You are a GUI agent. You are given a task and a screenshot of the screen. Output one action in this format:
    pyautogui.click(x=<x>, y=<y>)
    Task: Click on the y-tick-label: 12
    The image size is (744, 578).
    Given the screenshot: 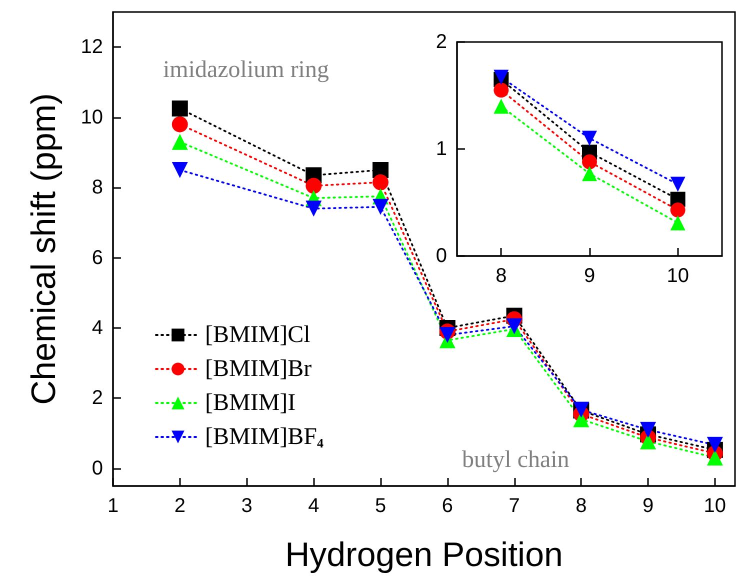 What is the action you would take?
    pyautogui.click(x=91, y=47)
    